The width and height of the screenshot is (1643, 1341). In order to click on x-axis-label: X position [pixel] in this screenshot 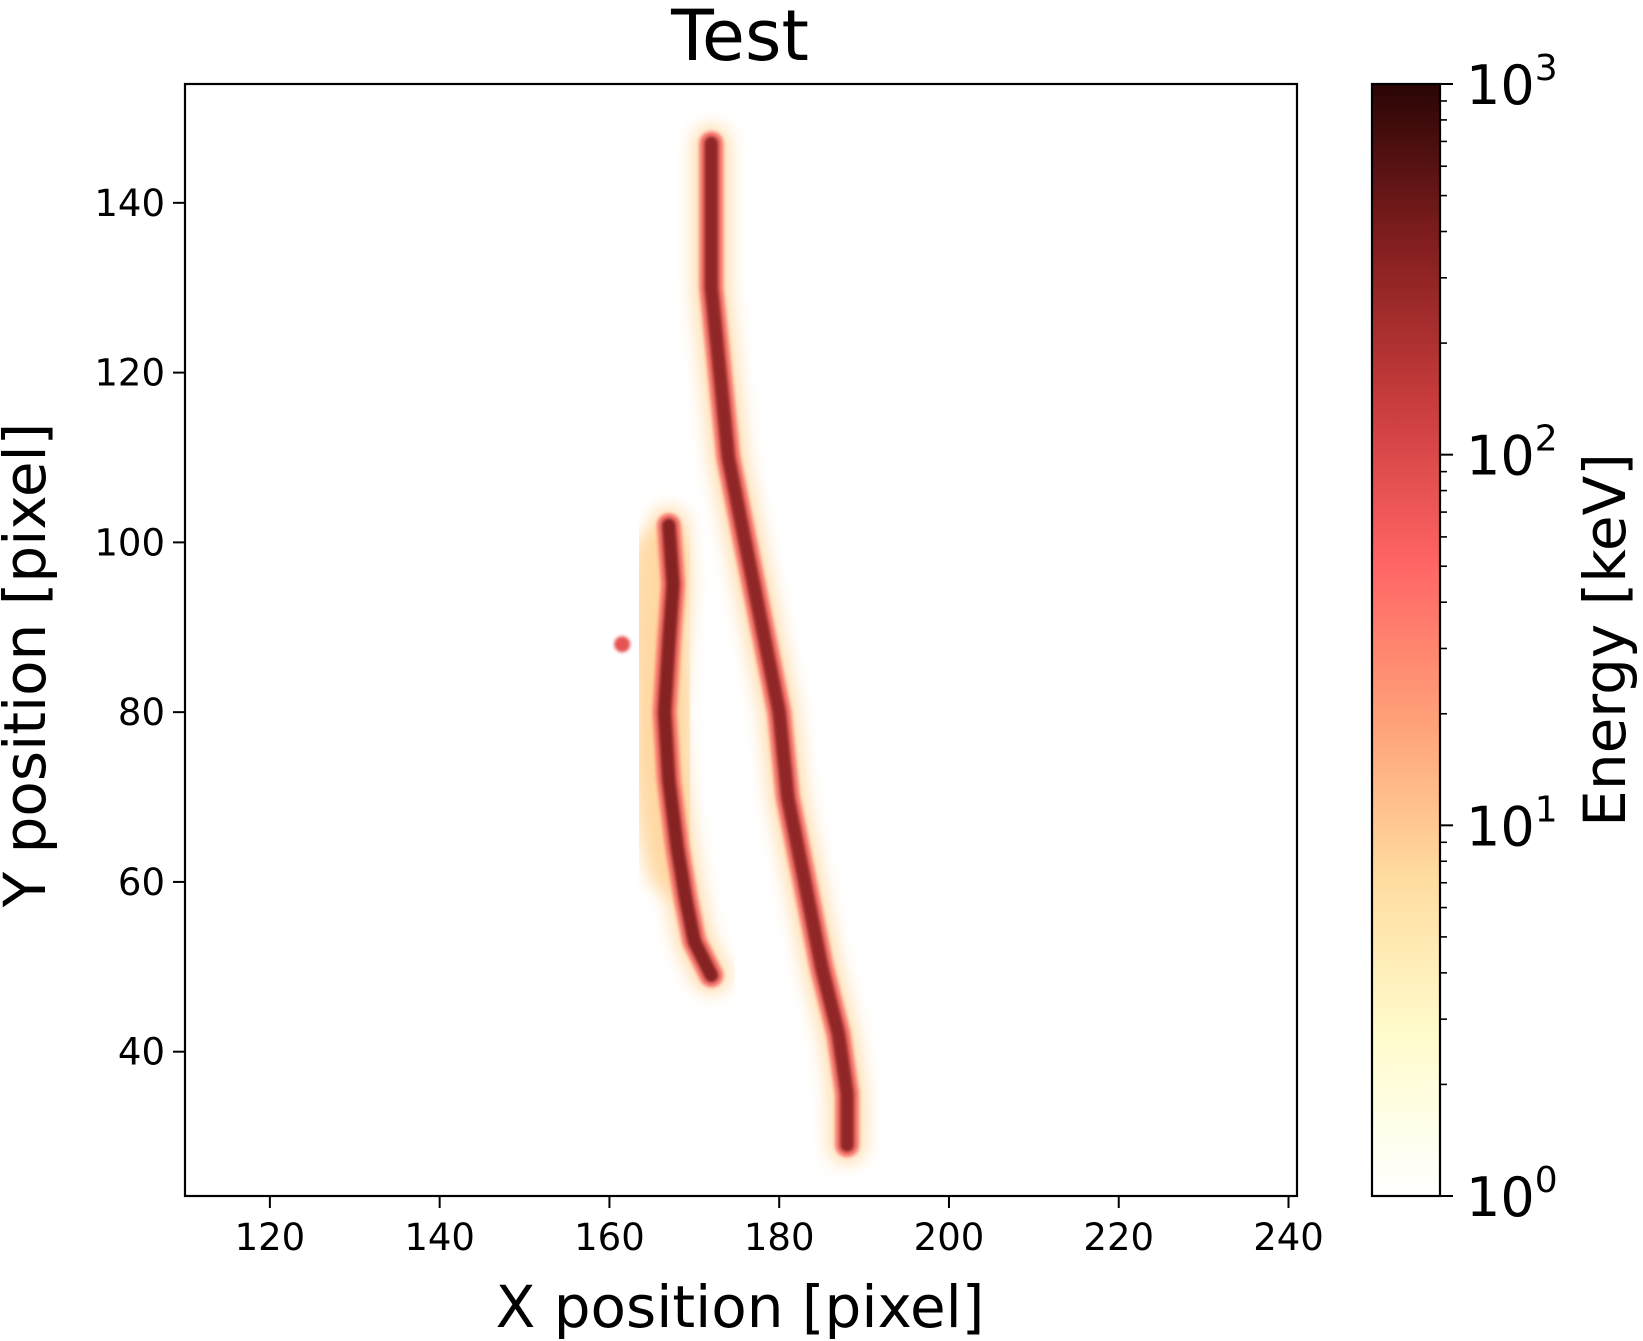, I will do `click(740, 1307)`.